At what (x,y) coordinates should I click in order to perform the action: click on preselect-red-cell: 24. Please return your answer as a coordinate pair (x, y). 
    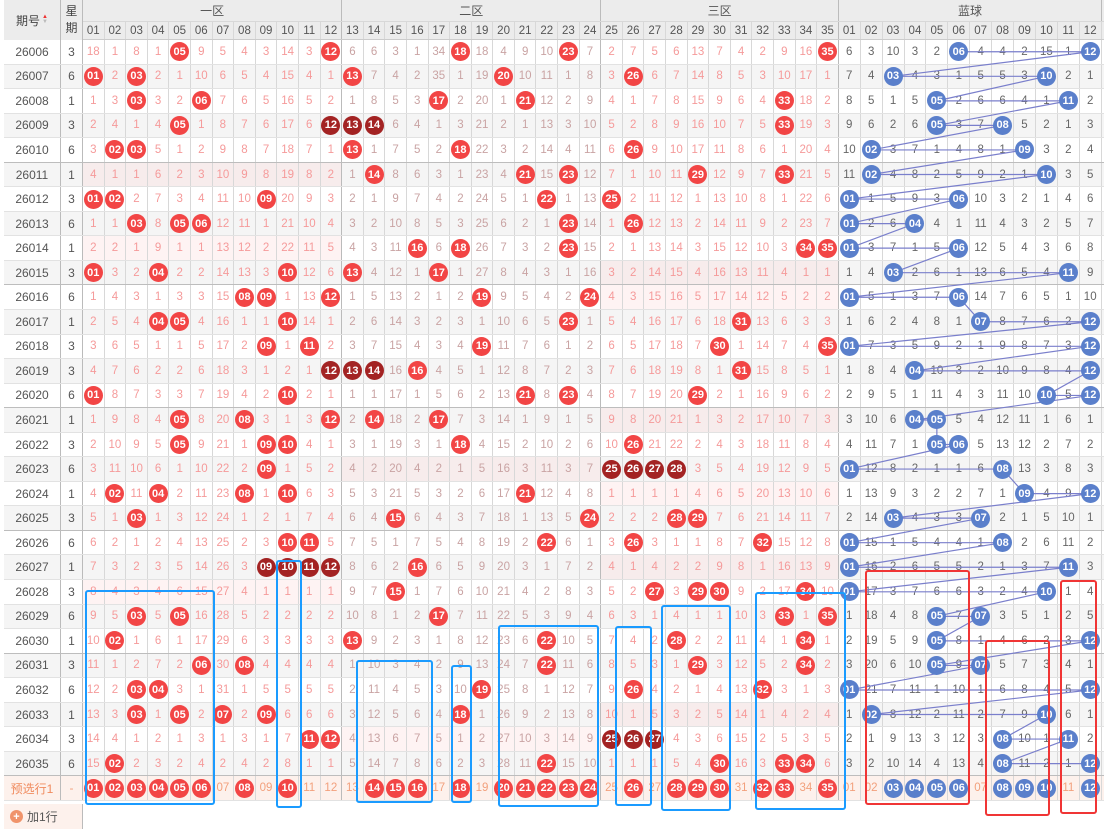
    Looking at the image, I should click on (591, 788).